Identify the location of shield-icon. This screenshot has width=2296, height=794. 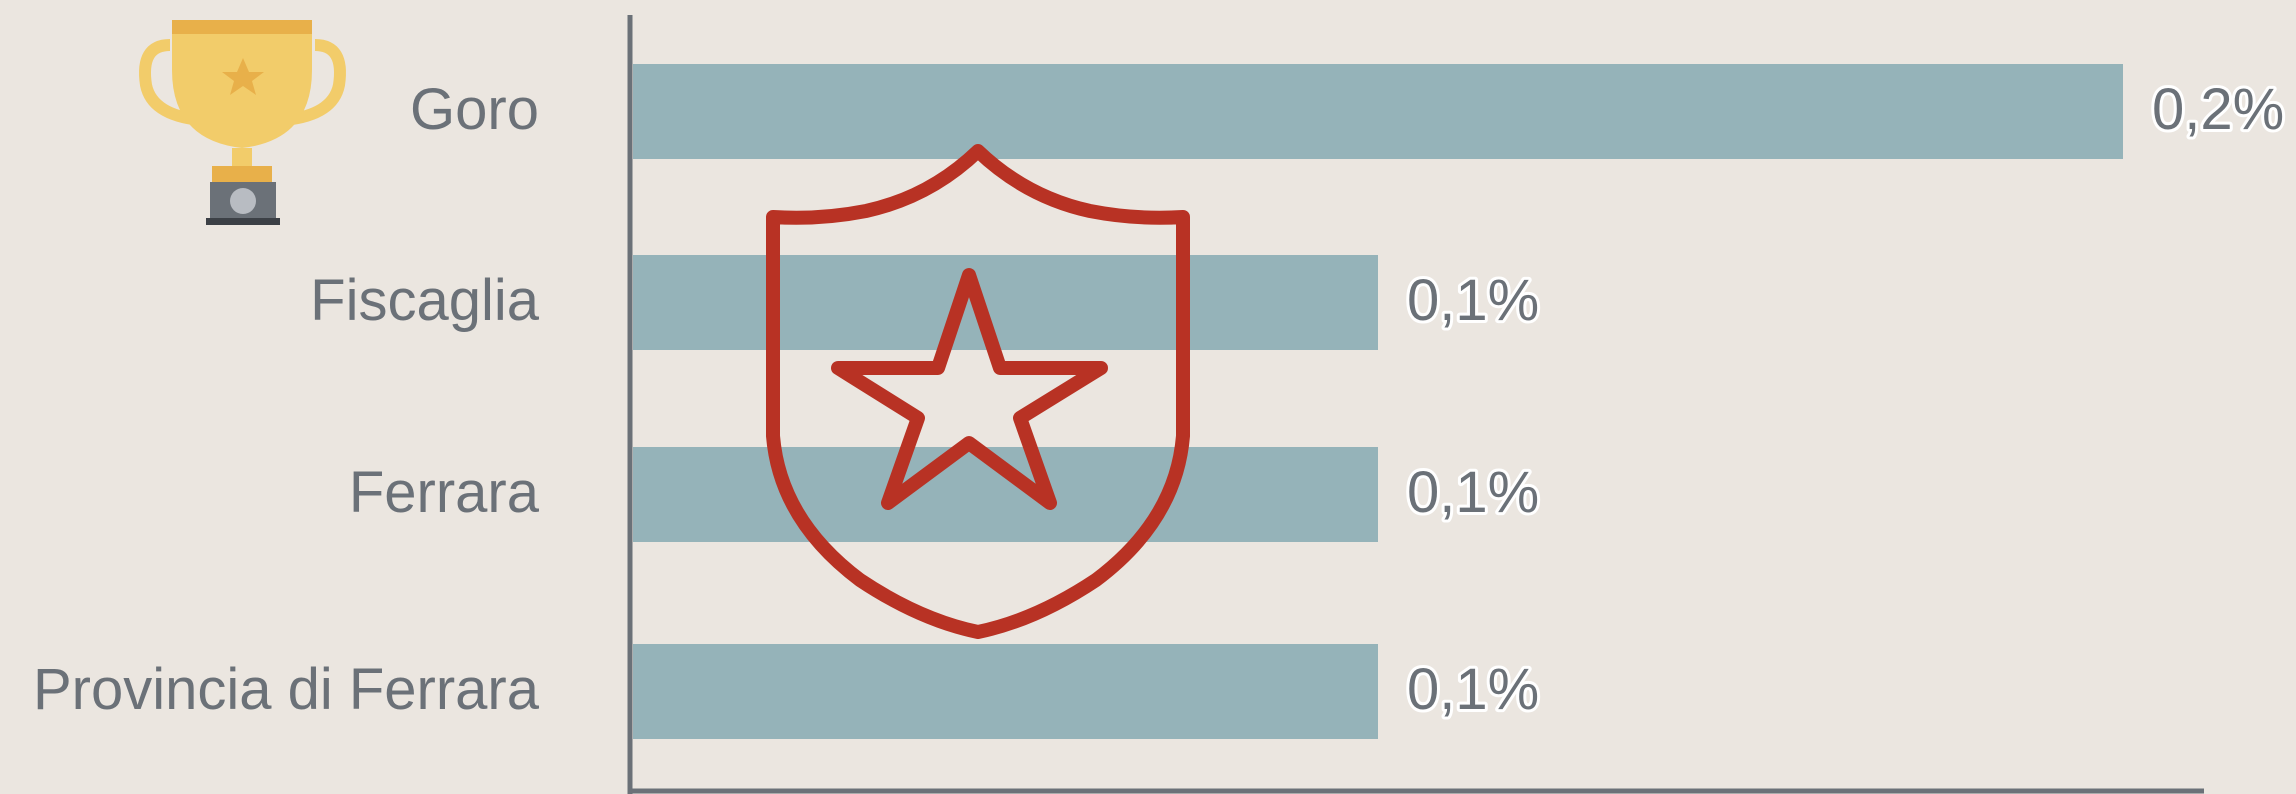
(978, 391).